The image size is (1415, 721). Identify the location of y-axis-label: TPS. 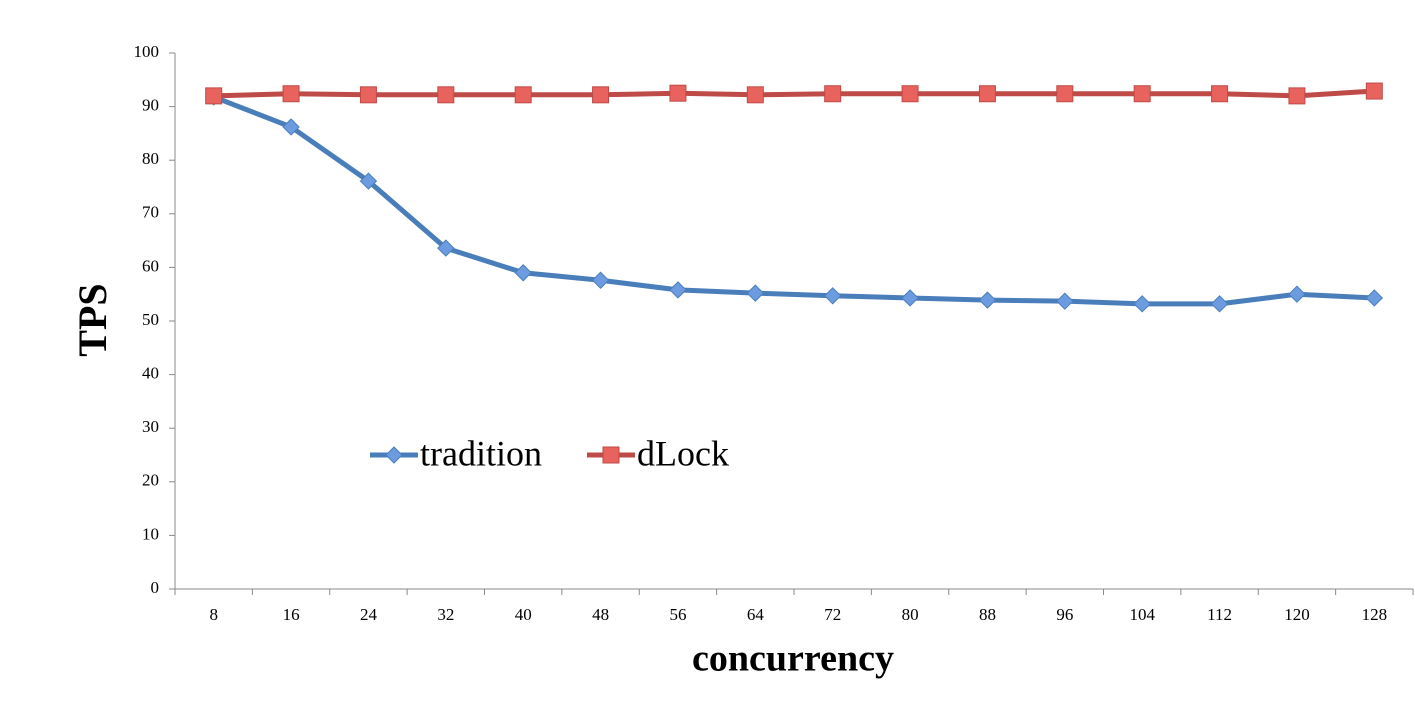
(92, 319).